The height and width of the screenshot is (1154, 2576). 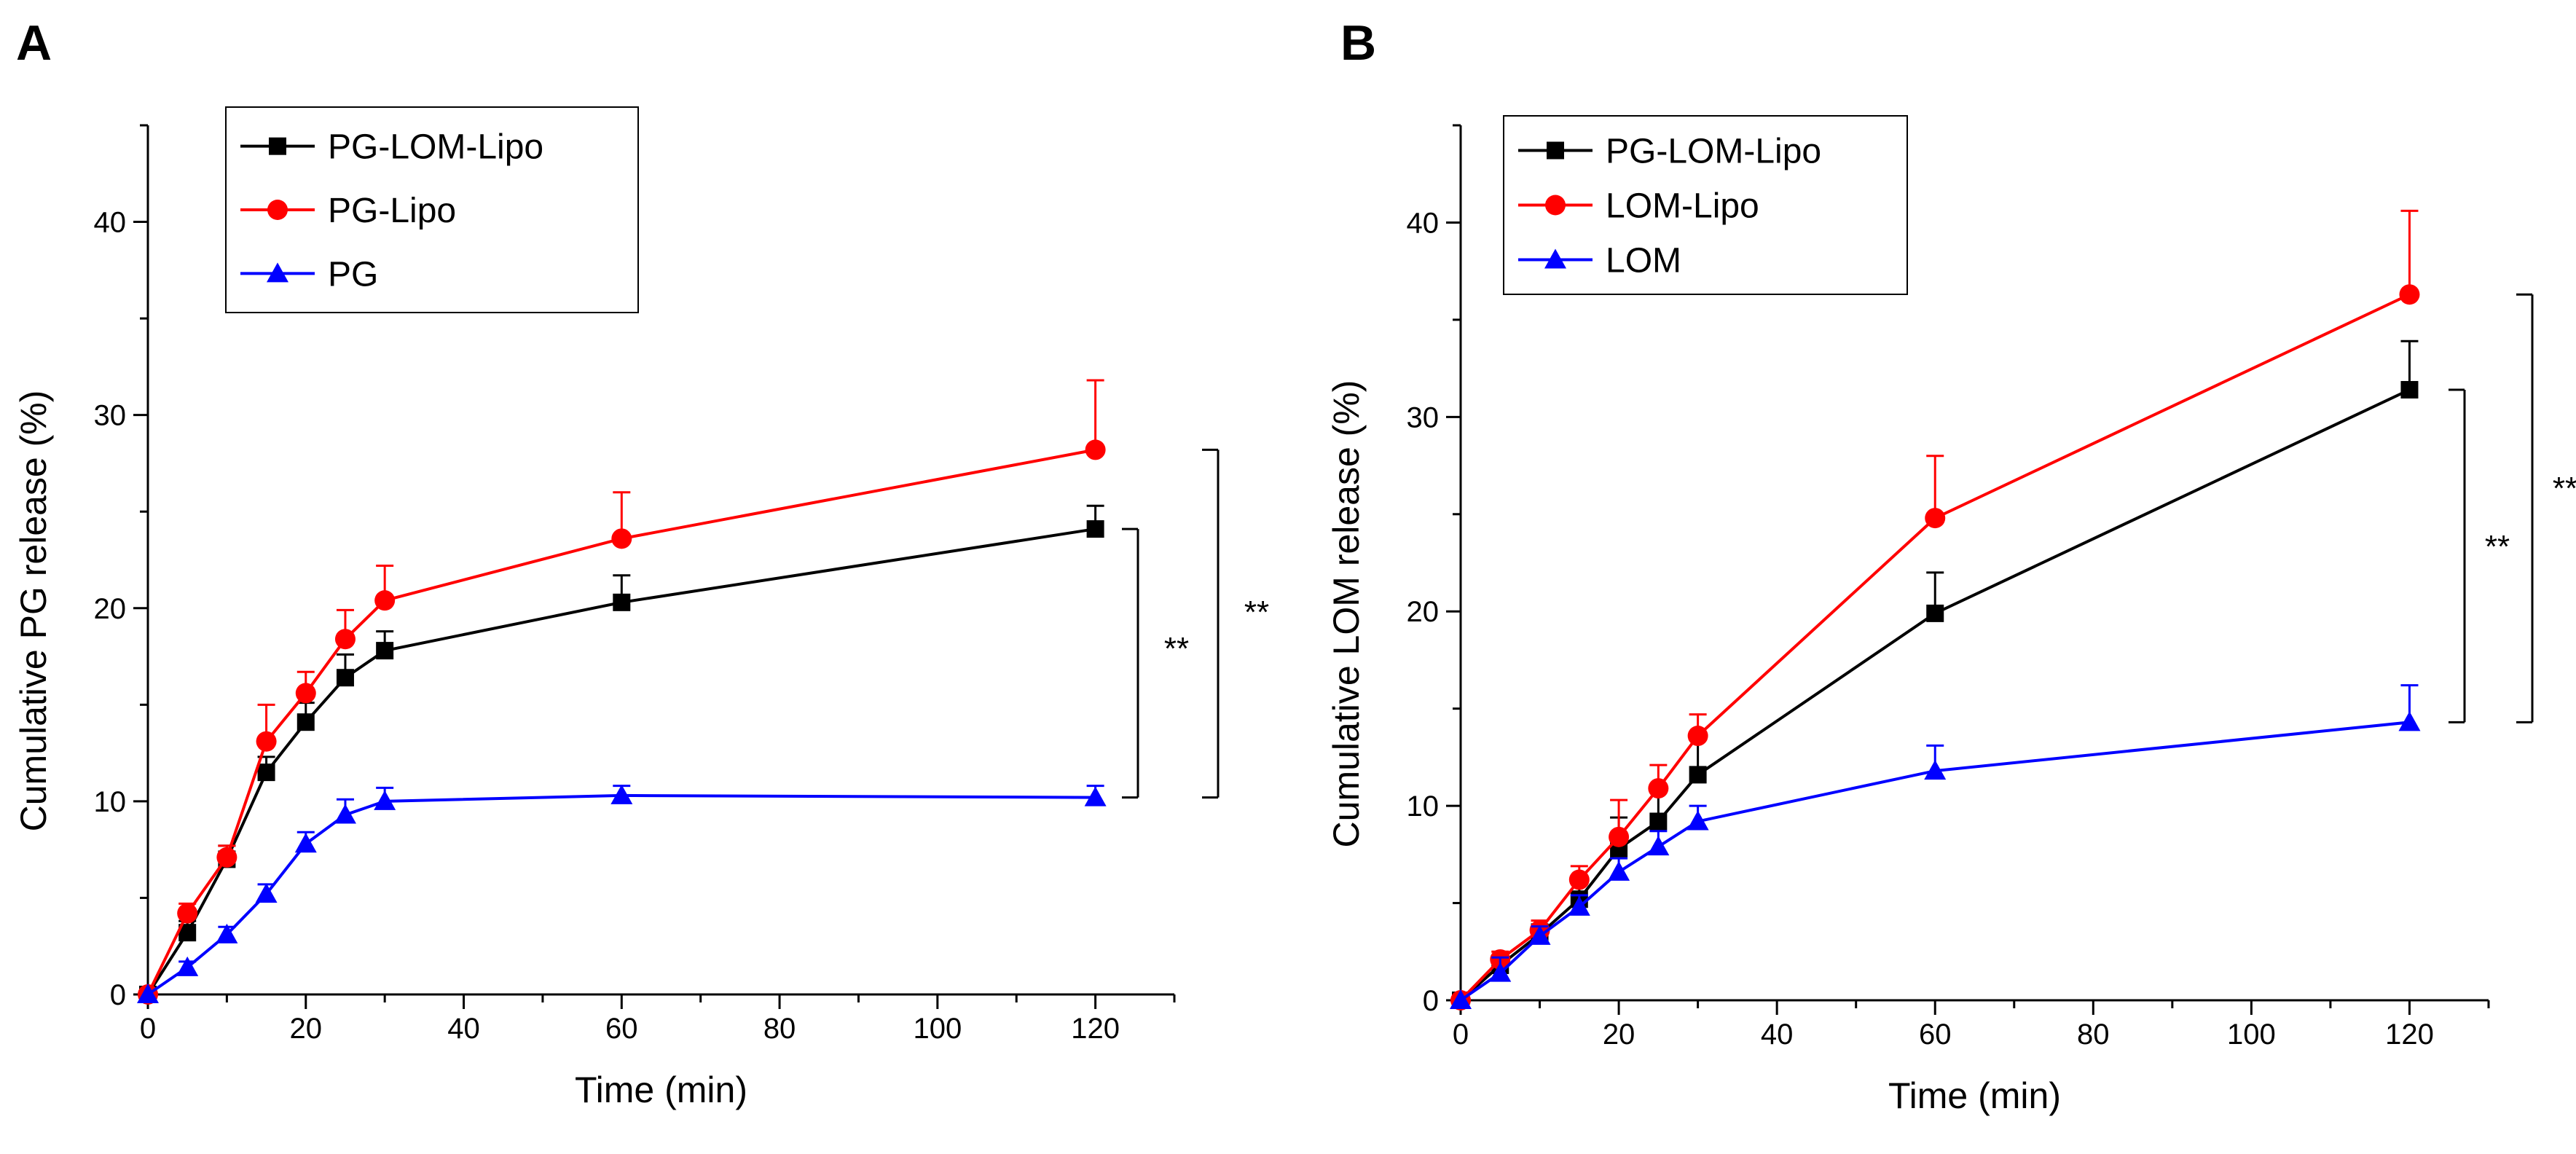 What do you see at coordinates (33, 611) in the screenshot?
I see `y-axis-title: Cumulative PG release (%)` at bounding box center [33, 611].